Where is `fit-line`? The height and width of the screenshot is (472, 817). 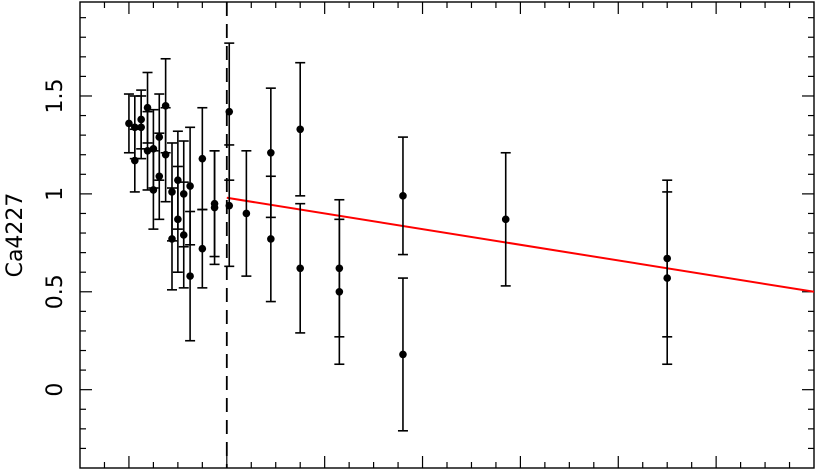
fit-line is located at coordinates (520, 244).